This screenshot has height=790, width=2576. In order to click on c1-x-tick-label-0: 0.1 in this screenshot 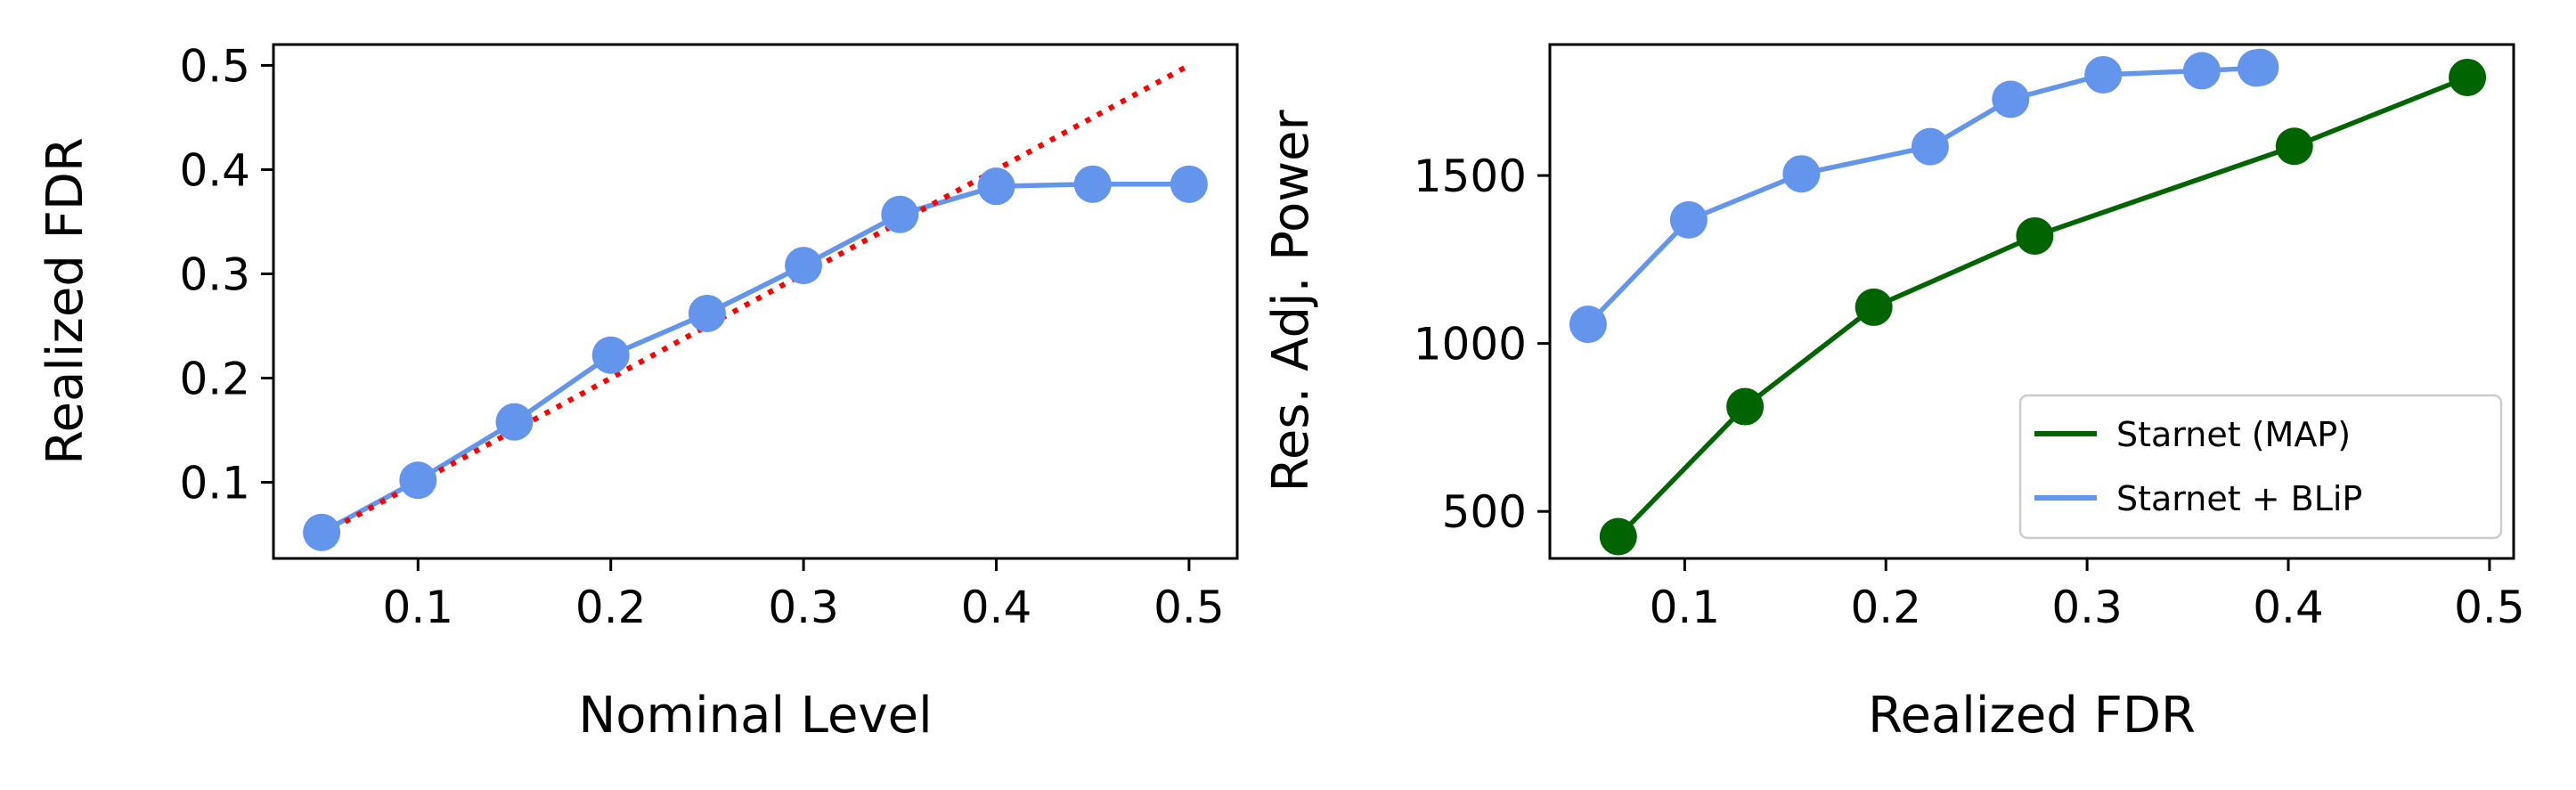, I will do `click(1685, 607)`.